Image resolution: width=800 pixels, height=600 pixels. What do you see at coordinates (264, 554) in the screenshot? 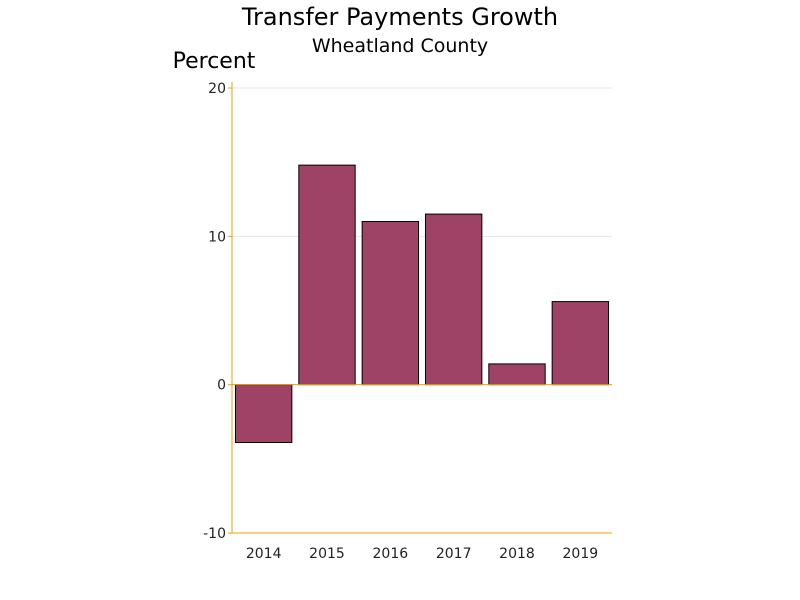
I see `x-tick-label: 2014` at bounding box center [264, 554].